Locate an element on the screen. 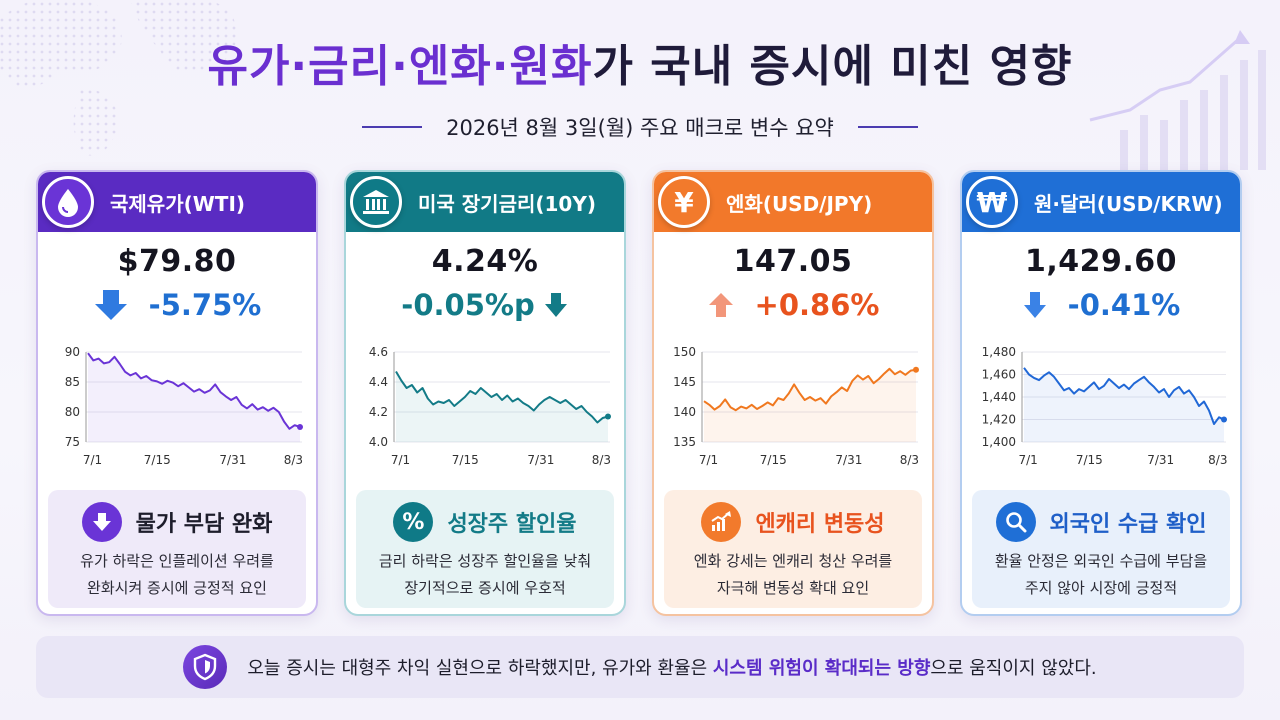 Image resolution: width=1280 pixels, height=720 pixels. insight-line: 유가 하락은 인플레이션 우려를 is located at coordinates (177, 561).